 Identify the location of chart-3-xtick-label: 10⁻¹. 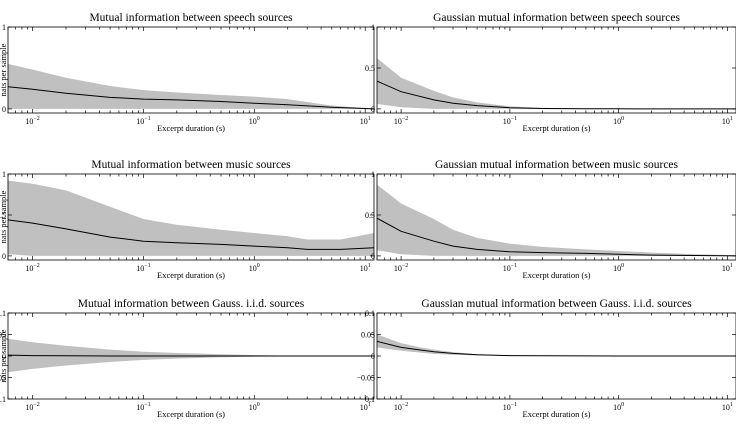
(143, 268).